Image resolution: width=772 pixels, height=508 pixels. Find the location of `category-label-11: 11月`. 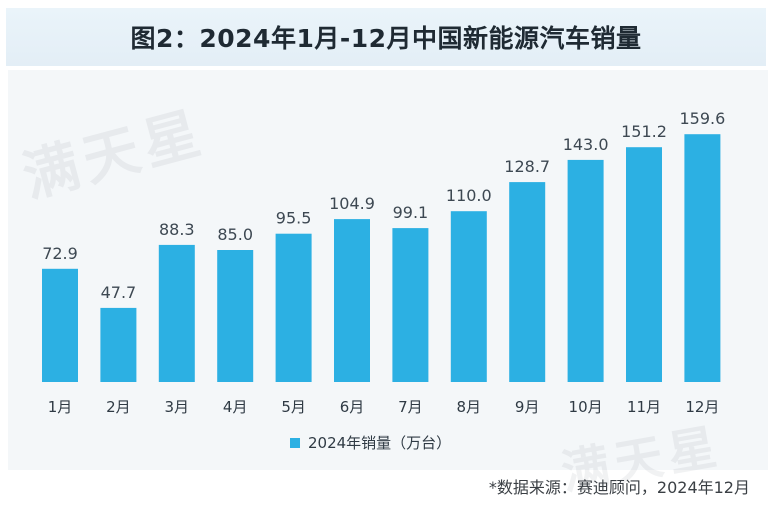

category-label-11: 11月 is located at coordinates (644, 407).